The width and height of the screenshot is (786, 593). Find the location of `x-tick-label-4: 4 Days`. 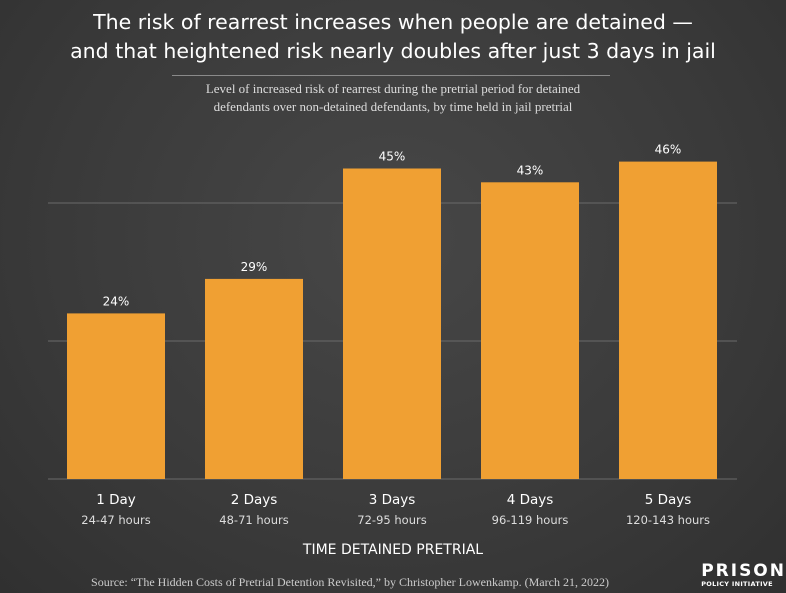

x-tick-label-4: 4 Days is located at coordinates (530, 500).